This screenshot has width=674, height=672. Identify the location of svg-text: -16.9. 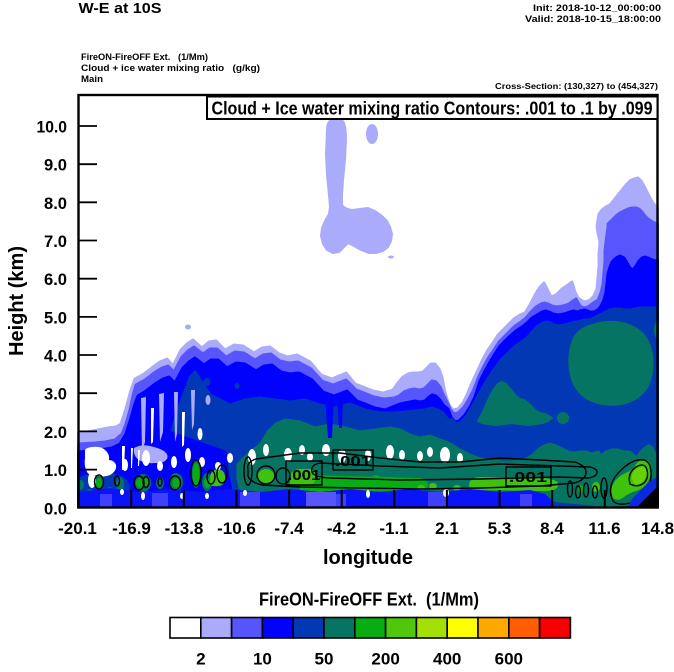
(131, 528).